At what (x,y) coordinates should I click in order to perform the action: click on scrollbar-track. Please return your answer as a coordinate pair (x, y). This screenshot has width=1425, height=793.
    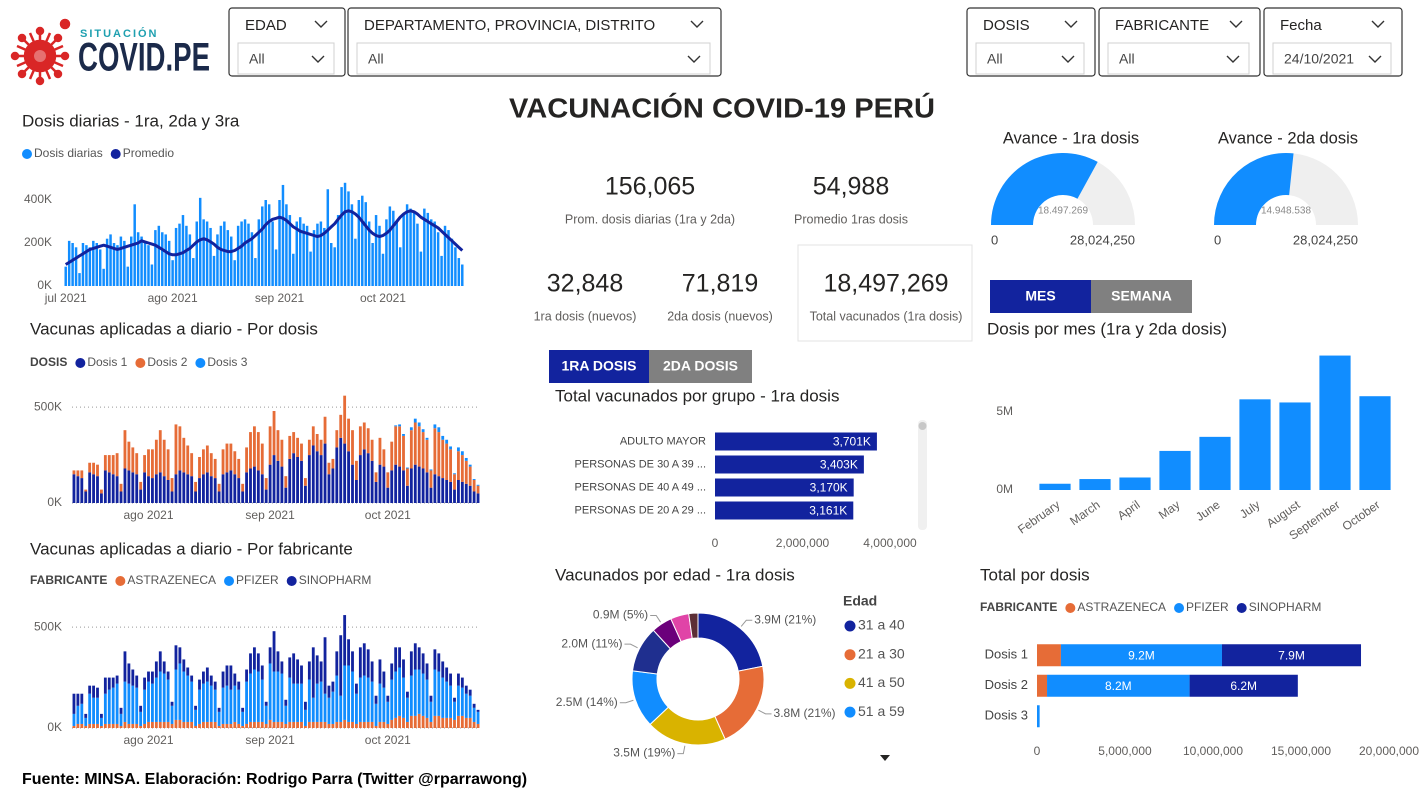
    Looking at the image, I should click on (922, 475).